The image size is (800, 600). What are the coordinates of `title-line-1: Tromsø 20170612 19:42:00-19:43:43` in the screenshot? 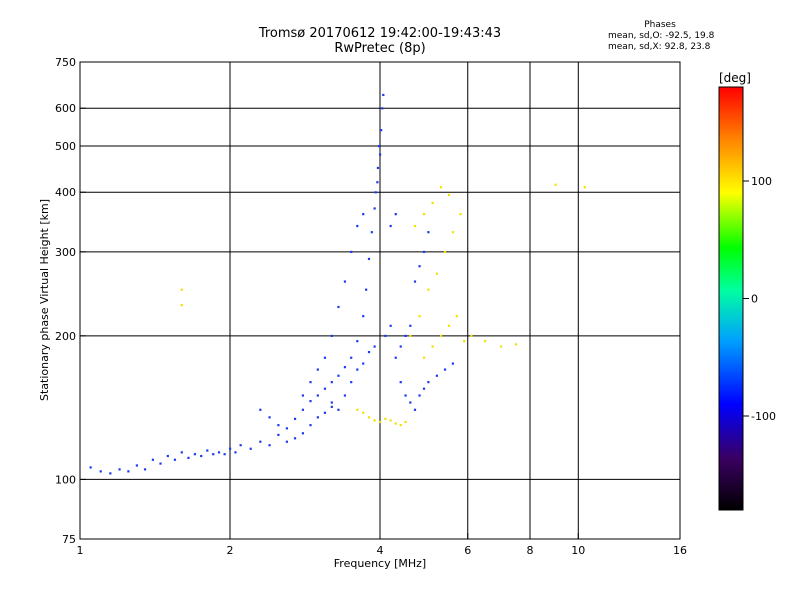 It's located at (380, 33).